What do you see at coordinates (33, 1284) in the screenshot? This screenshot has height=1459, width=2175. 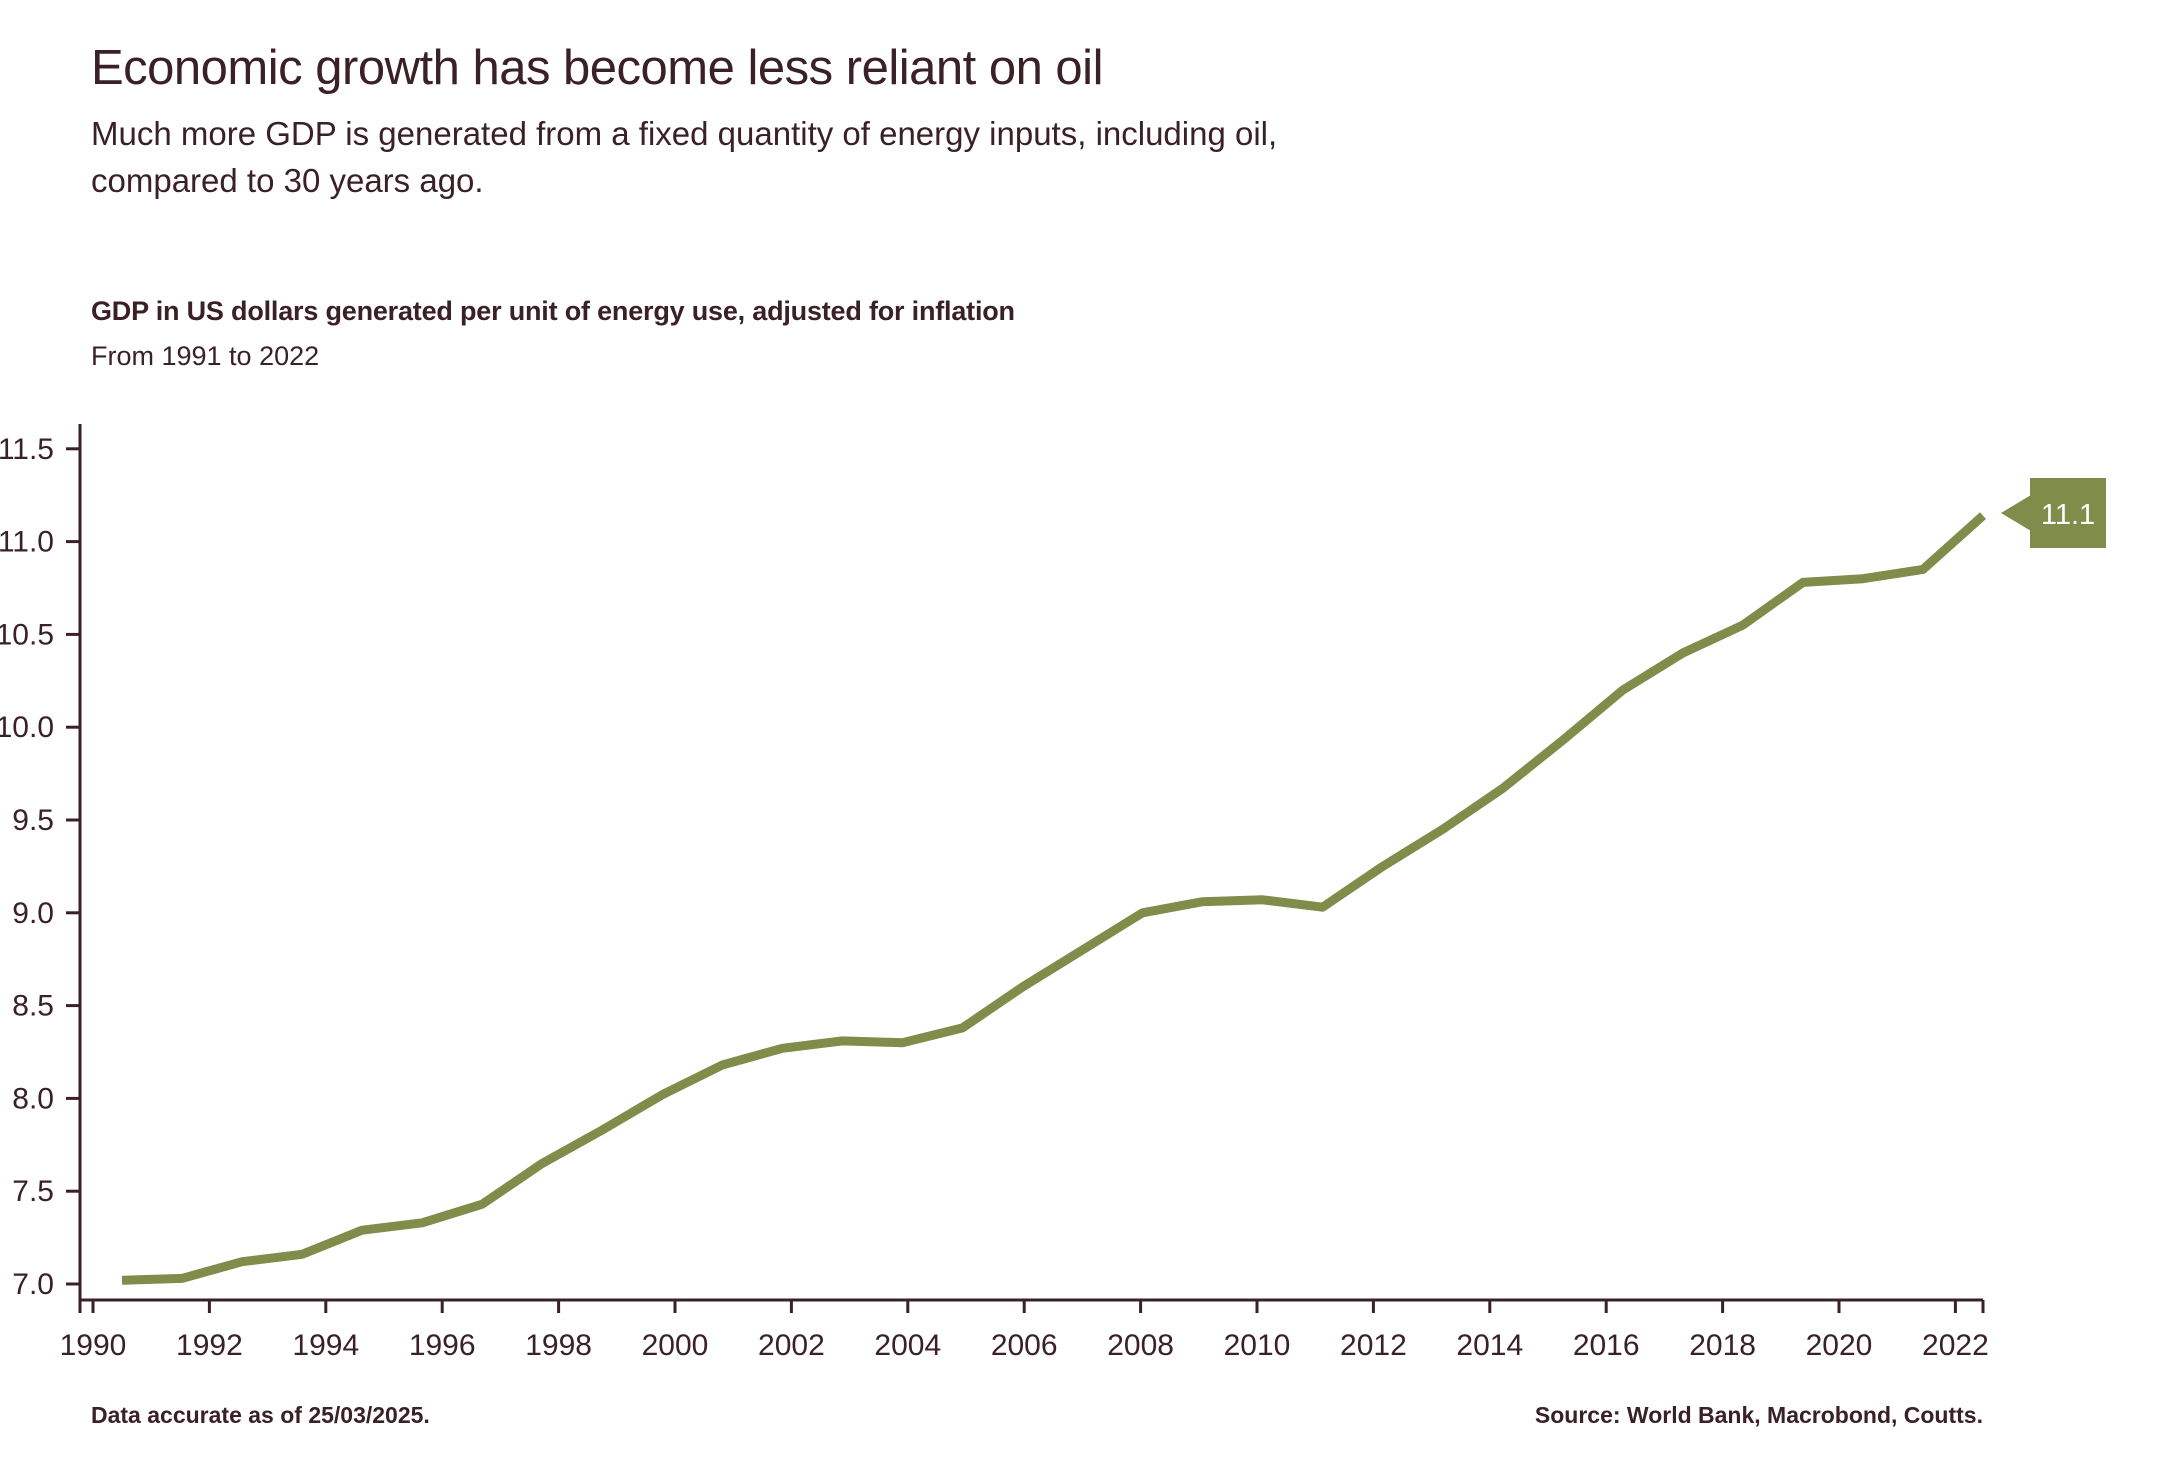 I see `y-tick-label: 7.0` at bounding box center [33, 1284].